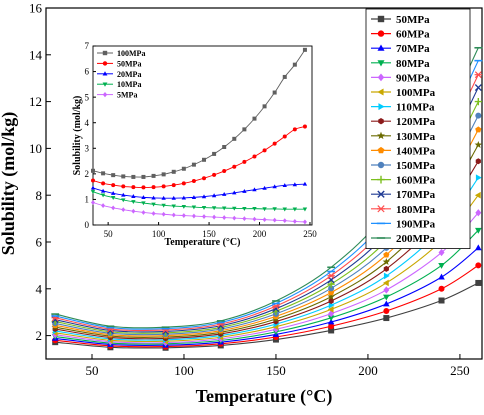  What do you see at coordinates (129, 74) in the screenshot?
I see `legend-label: 20MPa` at bounding box center [129, 74].